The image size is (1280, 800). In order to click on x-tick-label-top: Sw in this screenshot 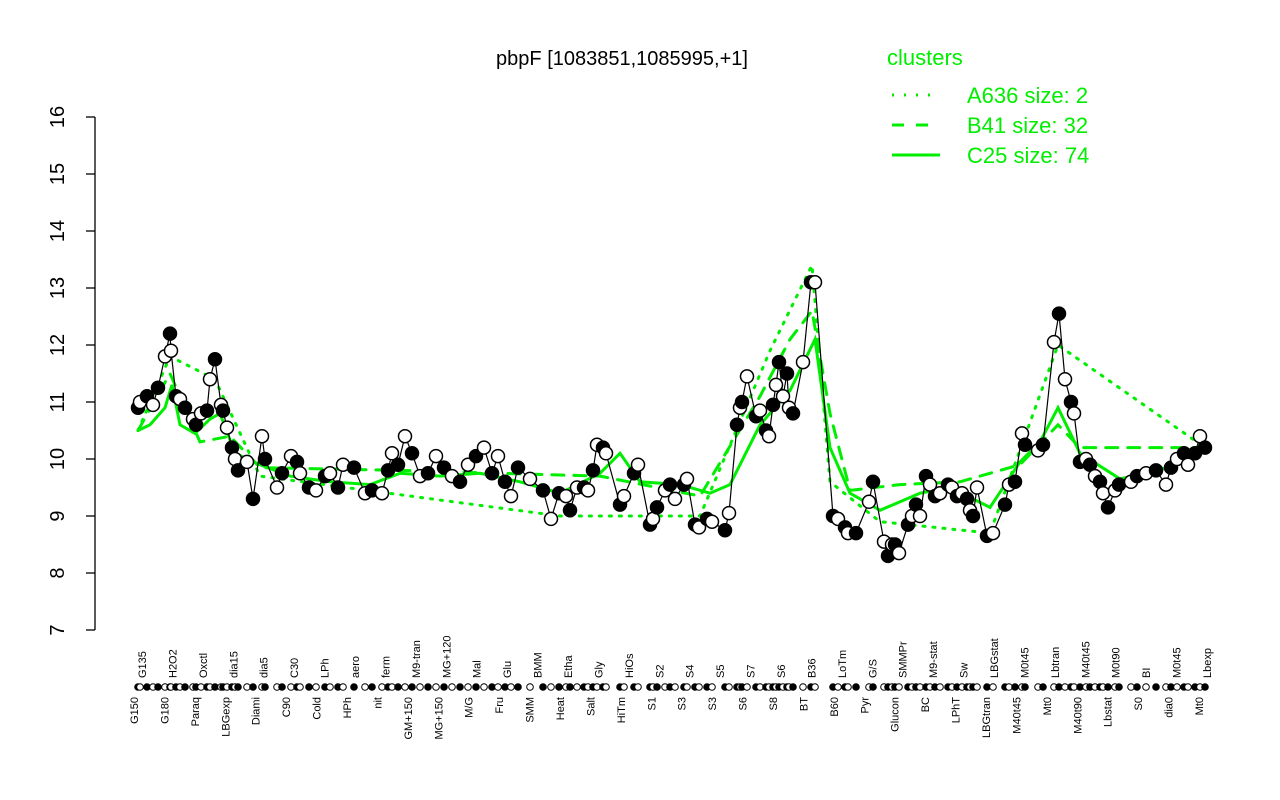, I will do `click(965, 670)`.